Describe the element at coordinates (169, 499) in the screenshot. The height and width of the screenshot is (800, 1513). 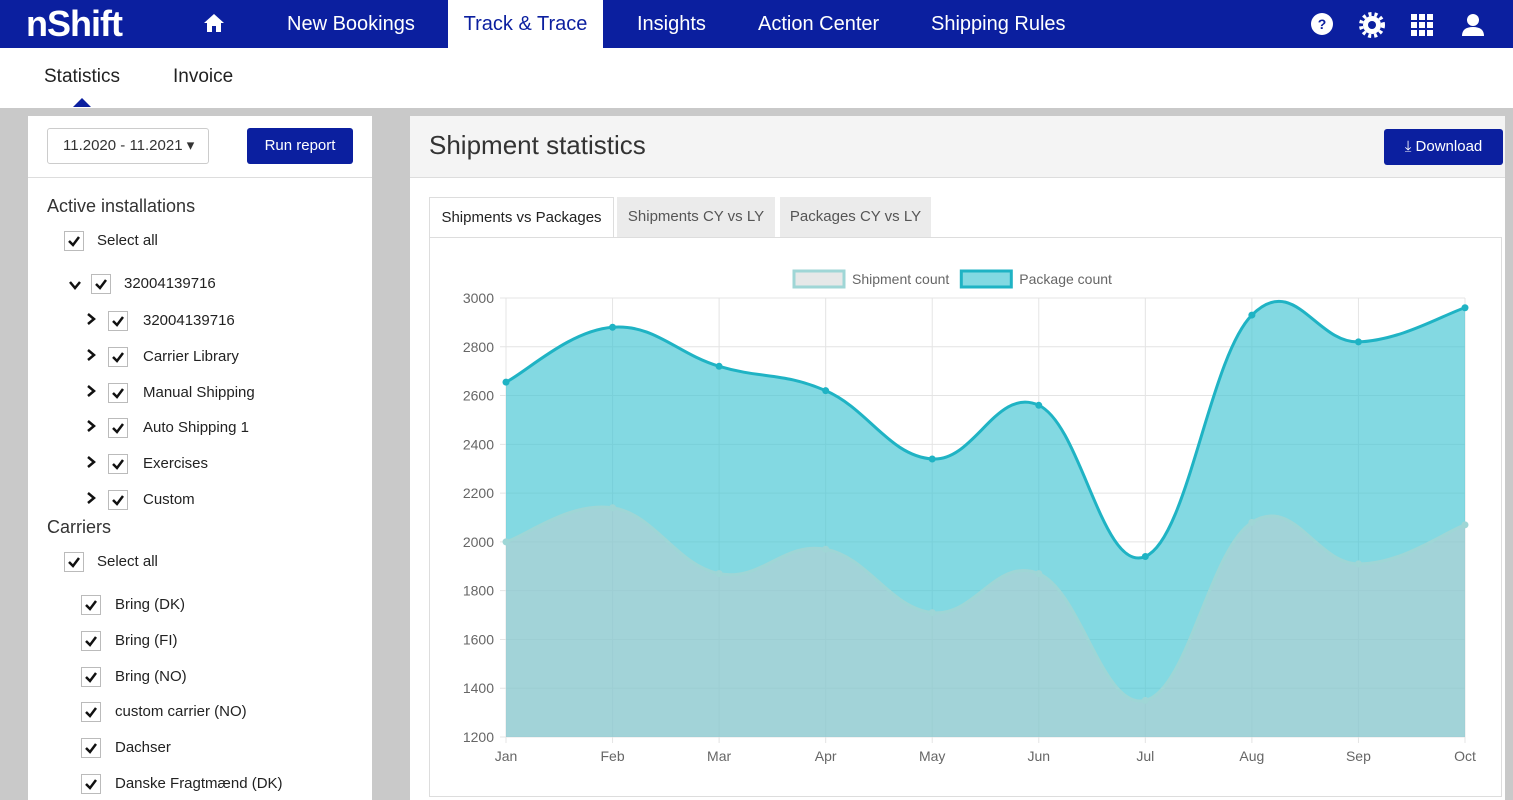
I see `installation: Custom` at that location.